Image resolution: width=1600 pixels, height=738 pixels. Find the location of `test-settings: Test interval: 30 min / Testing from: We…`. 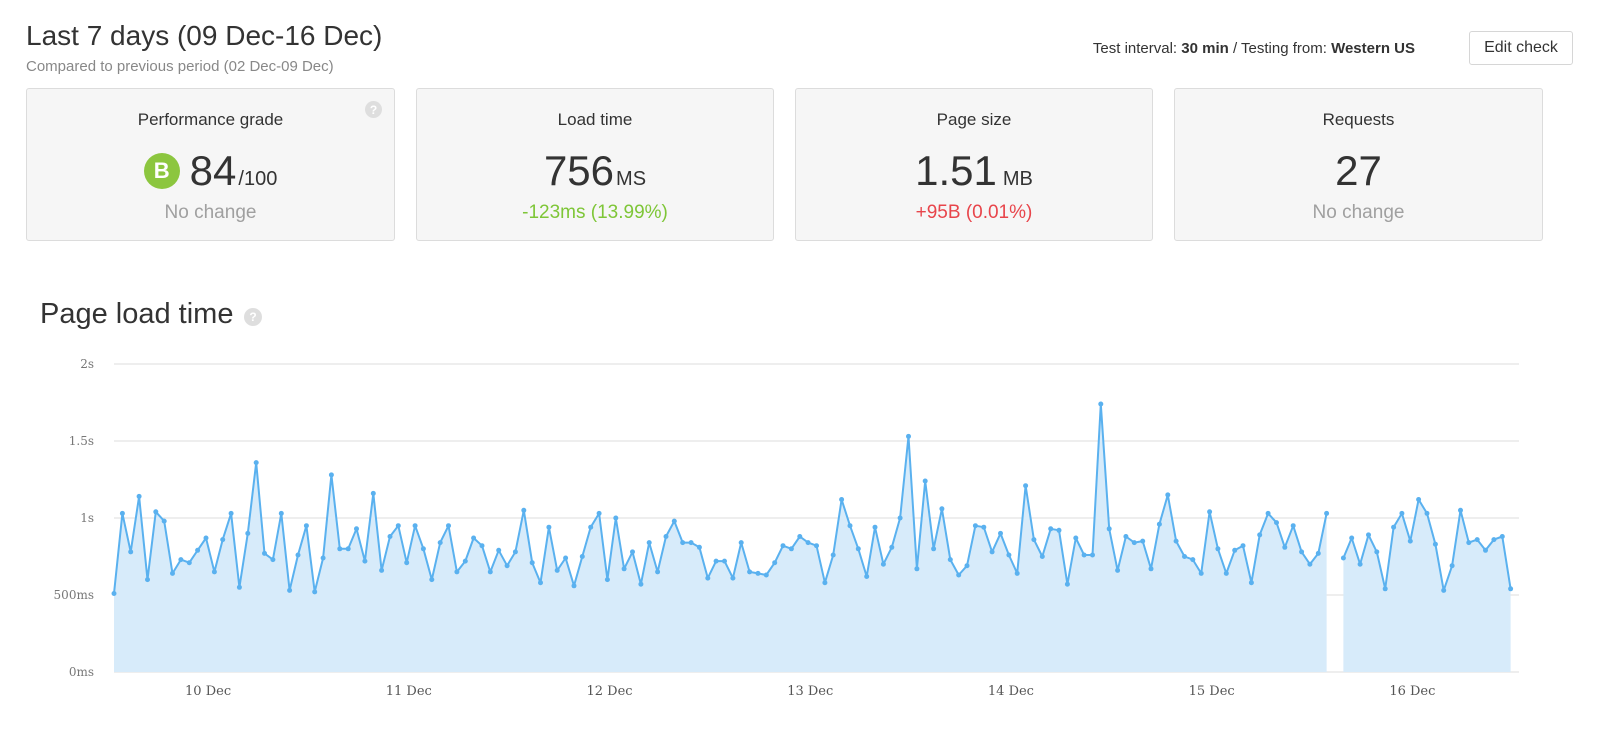

test-settings: Test interval: 30 min / Testing from: We… is located at coordinates (1254, 48).